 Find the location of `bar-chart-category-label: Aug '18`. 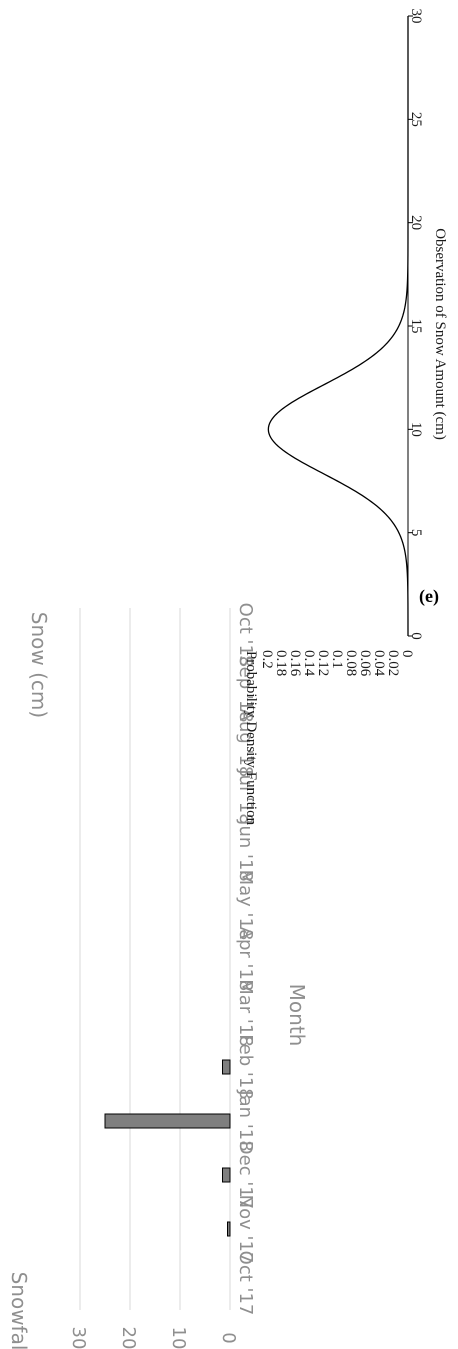

bar-chart-category-label: Aug '18 is located at coordinates (245, 743).